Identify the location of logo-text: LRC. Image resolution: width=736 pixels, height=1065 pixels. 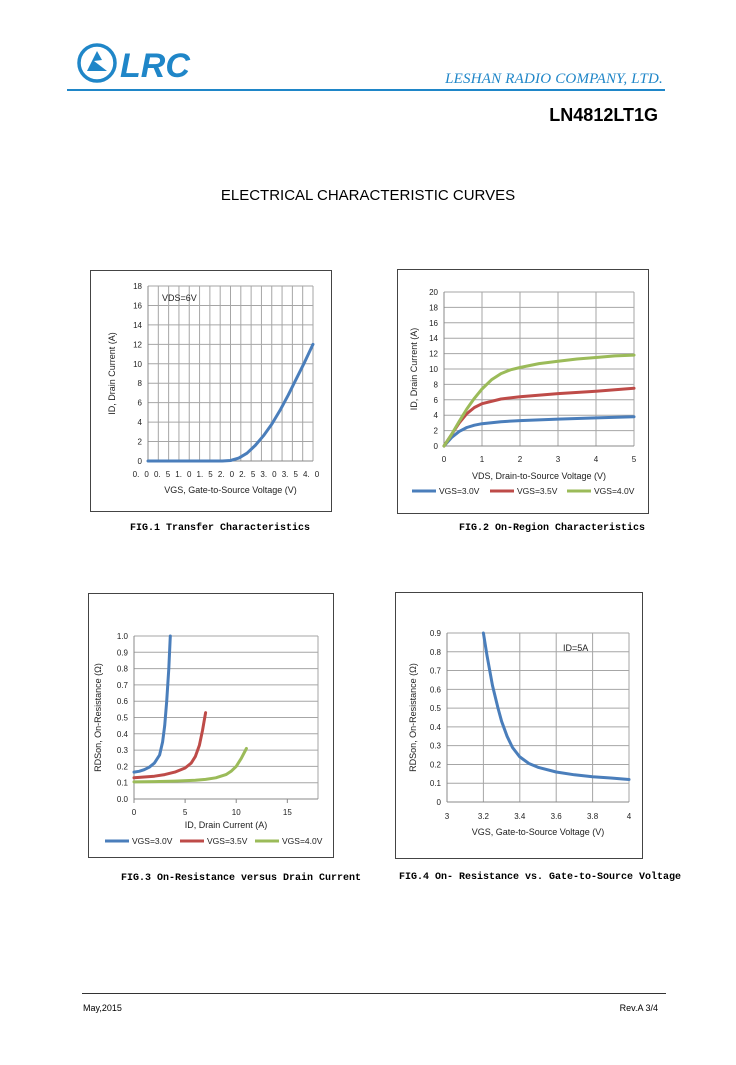
(155, 66).